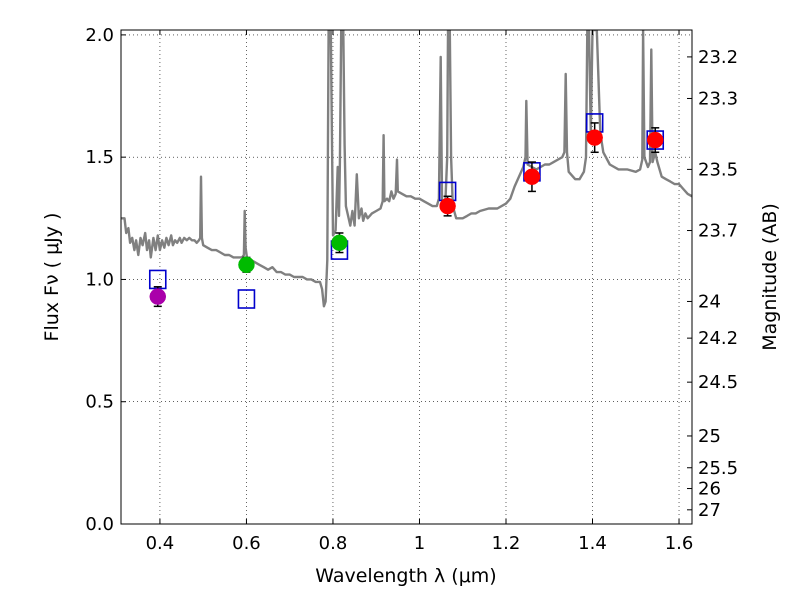 The width and height of the screenshot is (800, 604). I want to click on x-tick-label: 0.8, so click(333, 543).